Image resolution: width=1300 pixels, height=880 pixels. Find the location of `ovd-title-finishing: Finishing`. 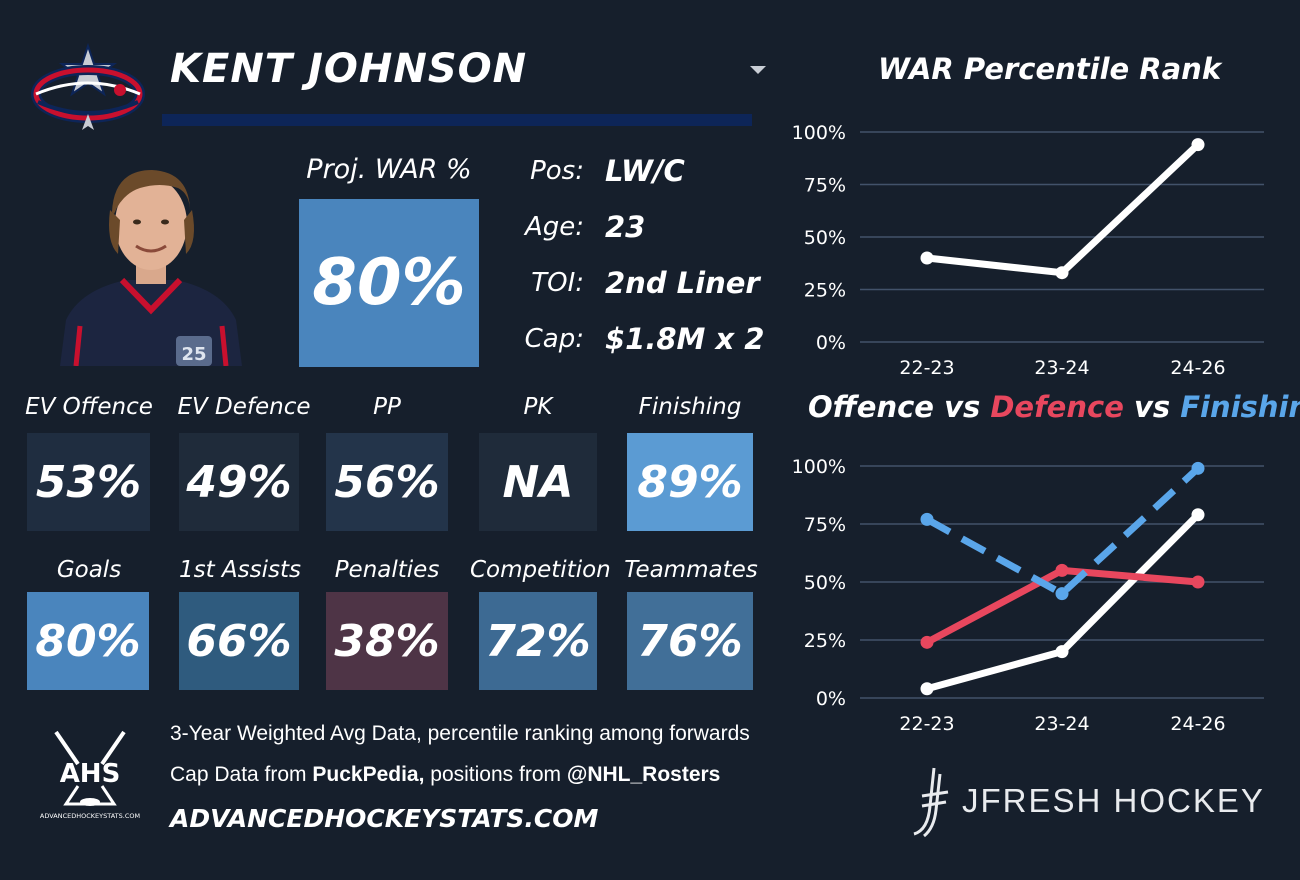

ovd-title-finishing: Finishing is located at coordinates (1240, 407).